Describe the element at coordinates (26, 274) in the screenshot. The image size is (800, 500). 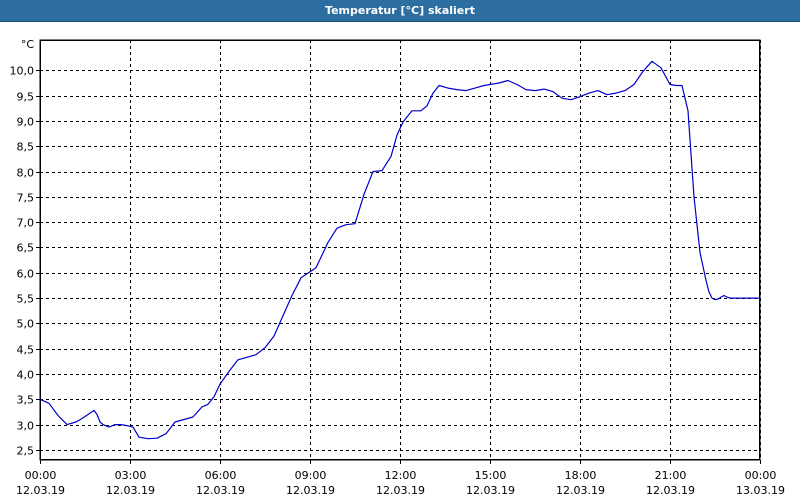
I see `y-tick-label: 6,0` at that location.